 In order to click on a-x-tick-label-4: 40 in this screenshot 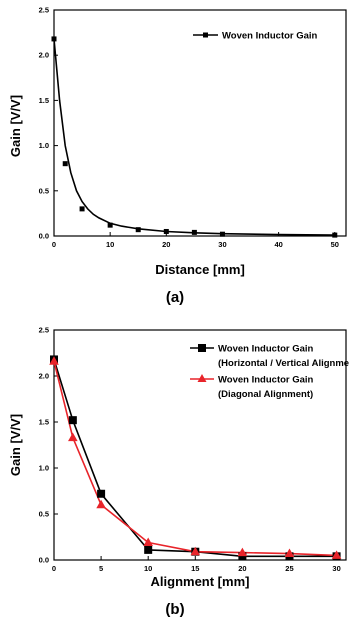, I will do `click(278, 244)`.